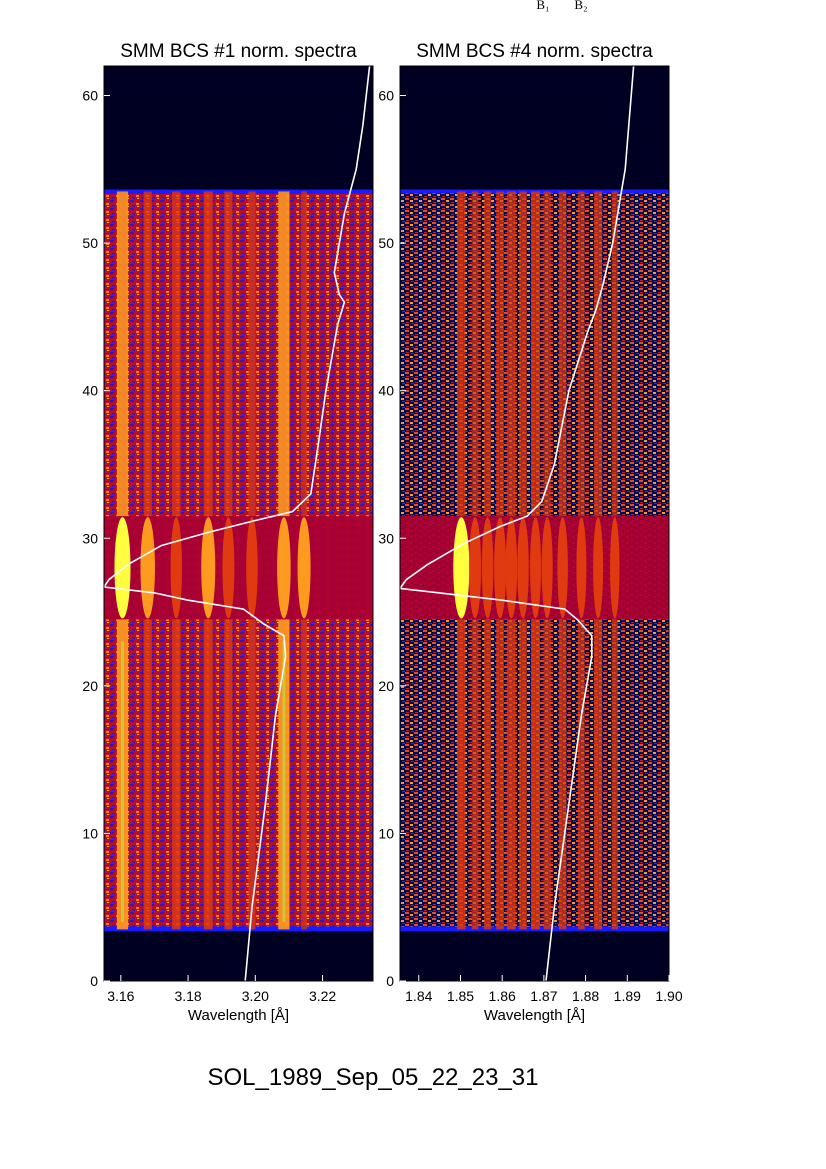 The height and width of the screenshot is (1169, 826). What do you see at coordinates (238, 51) in the screenshot?
I see `chart-title: SMM BCS #1 norm. spectra` at bounding box center [238, 51].